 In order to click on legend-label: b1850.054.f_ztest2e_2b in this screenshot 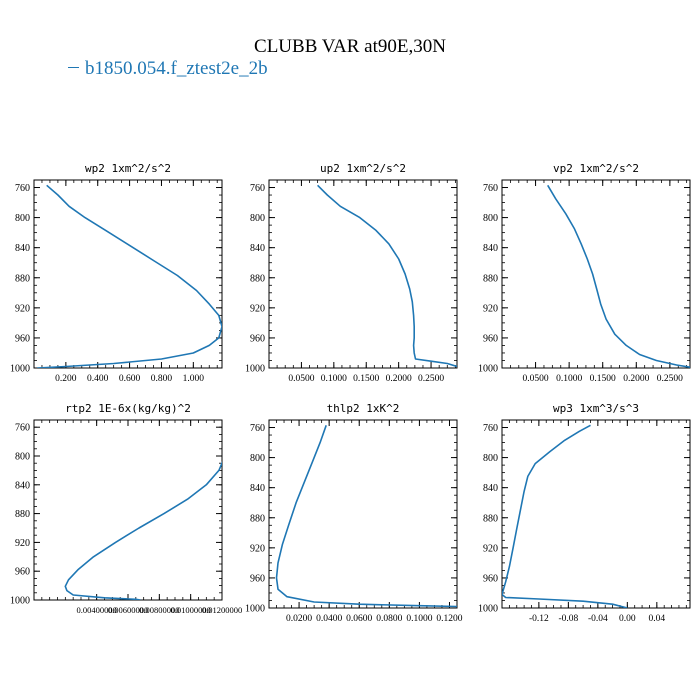, I will do `click(176, 68)`.